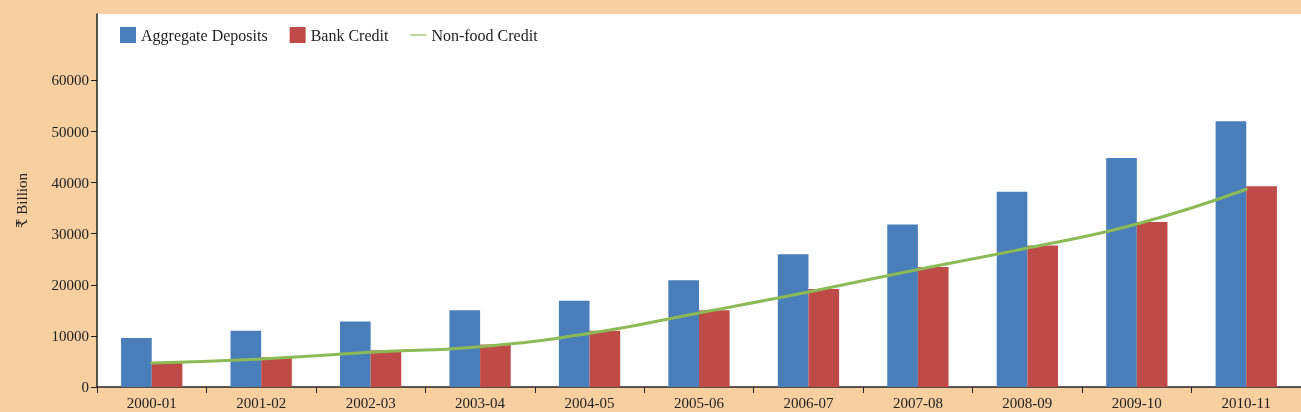 The image size is (1301, 412). Describe the element at coordinates (204, 35) in the screenshot. I see `legend-label: Aggregate Deposits` at that location.